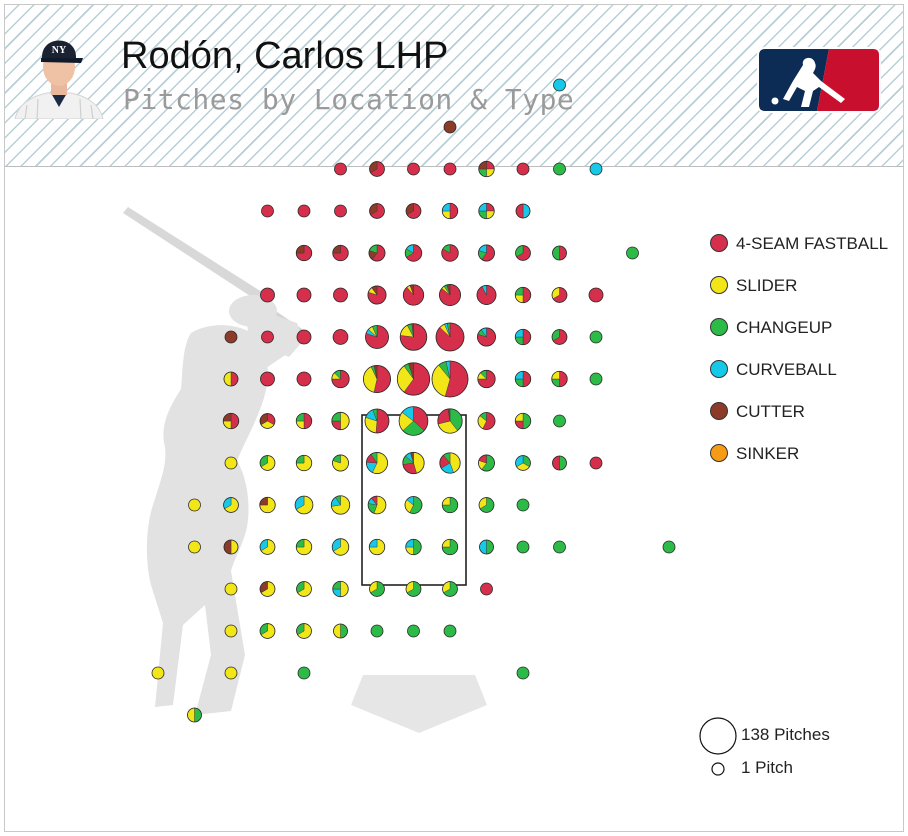 This screenshot has height=836, width=908. What do you see at coordinates (719, 243) in the screenshot?
I see `legend-swatch` at bounding box center [719, 243].